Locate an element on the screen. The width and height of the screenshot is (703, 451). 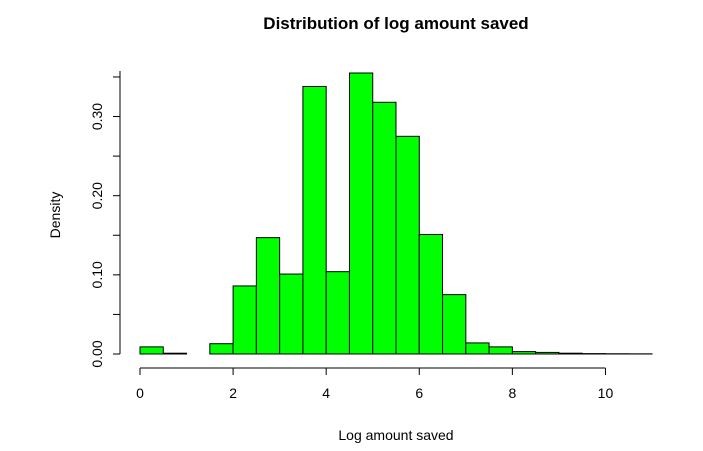
x-tick-label: 10 is located at coordinates (606, 393).